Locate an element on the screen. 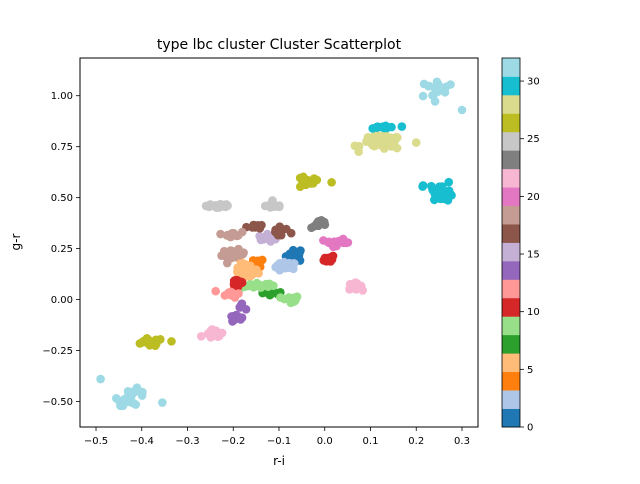 This screenshot has height=484, width=640. x-tick-label: −0.1 is located at coordinates (279, 441).